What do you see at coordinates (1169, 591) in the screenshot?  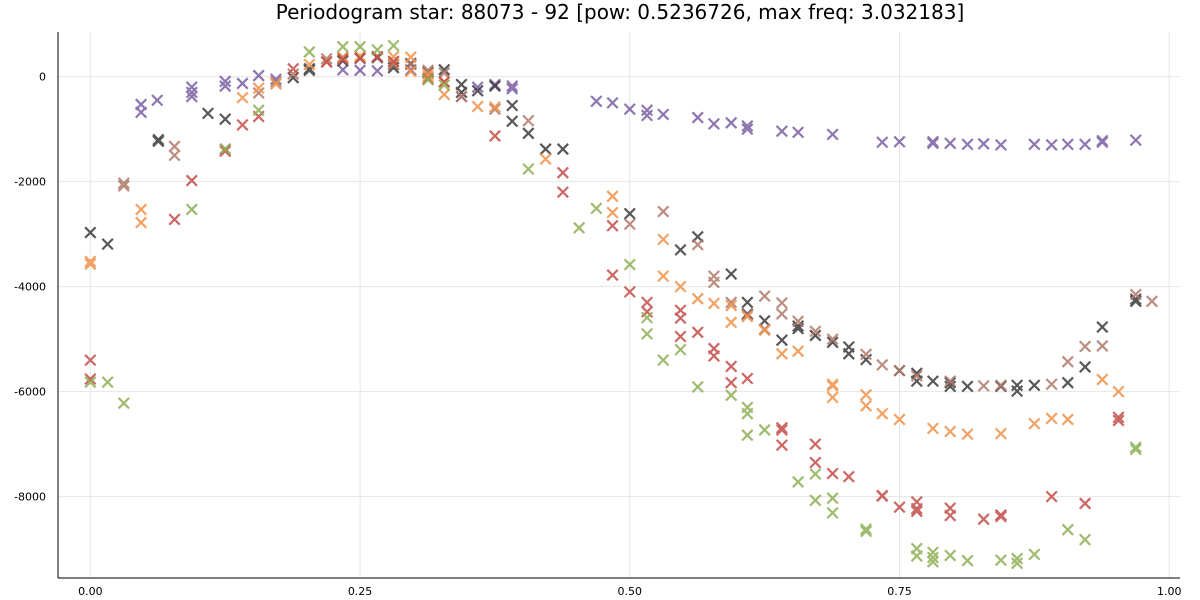 I see `x-tick-label: 1.00` at bounding box center [1169, 591].